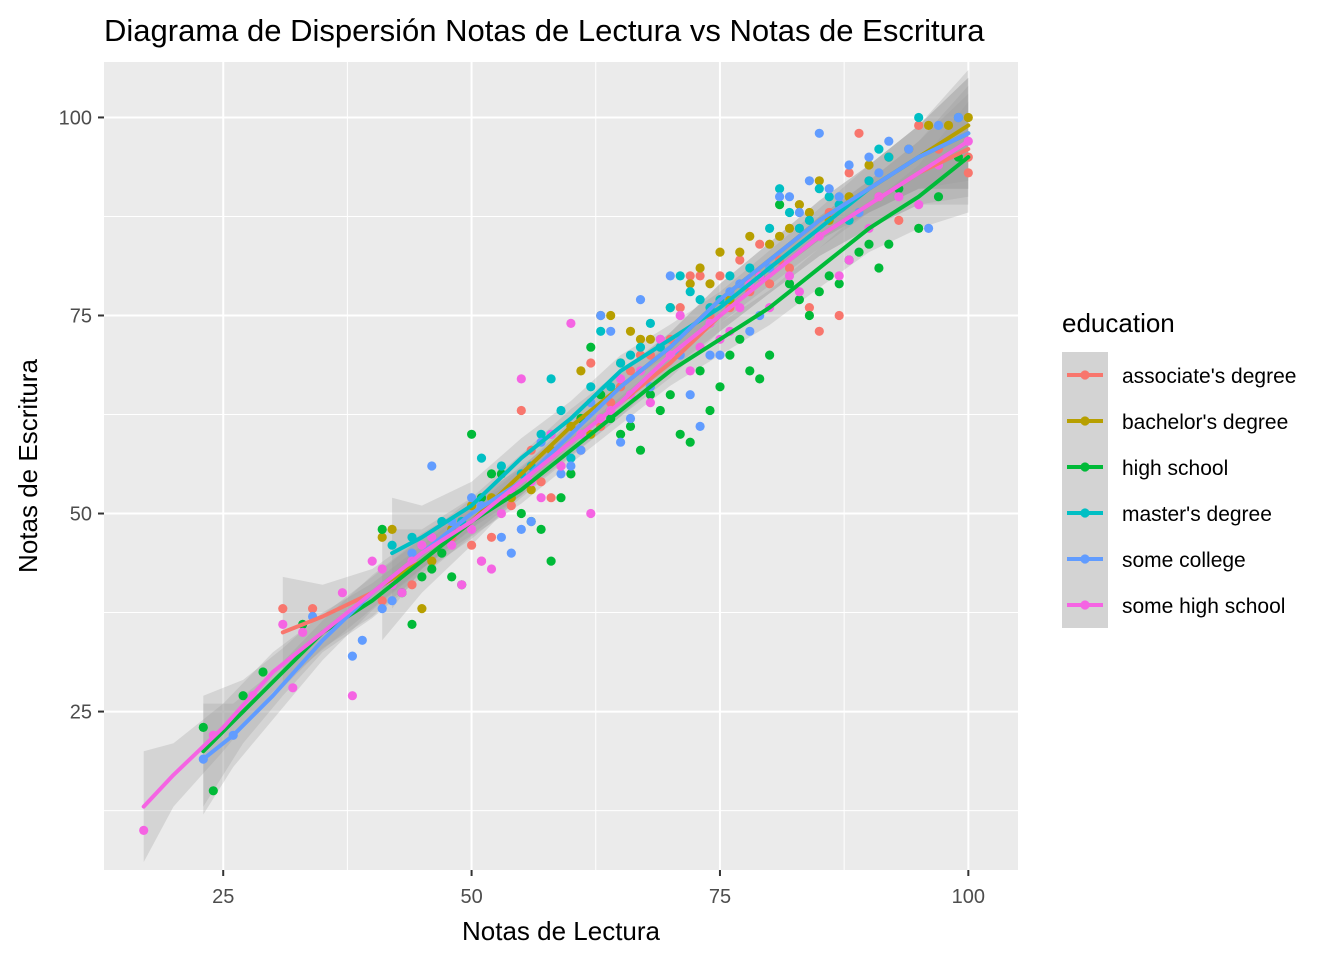 The height and width of the screenshot is (960, 1344). I want to click on y-tick-label: 100, so click(75, 118).